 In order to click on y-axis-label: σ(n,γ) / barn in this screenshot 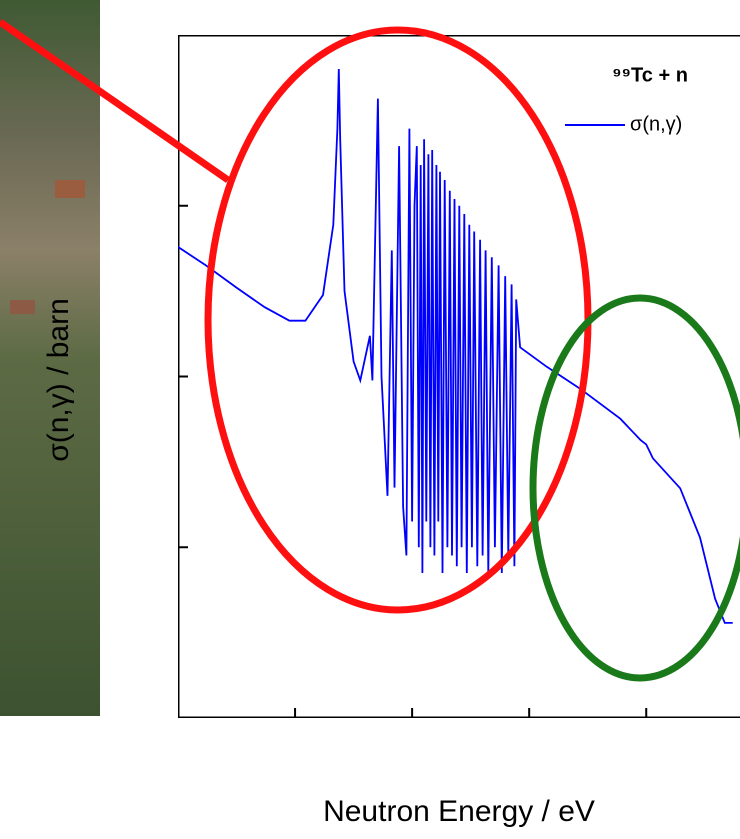, I will do `click(58, 380)`.